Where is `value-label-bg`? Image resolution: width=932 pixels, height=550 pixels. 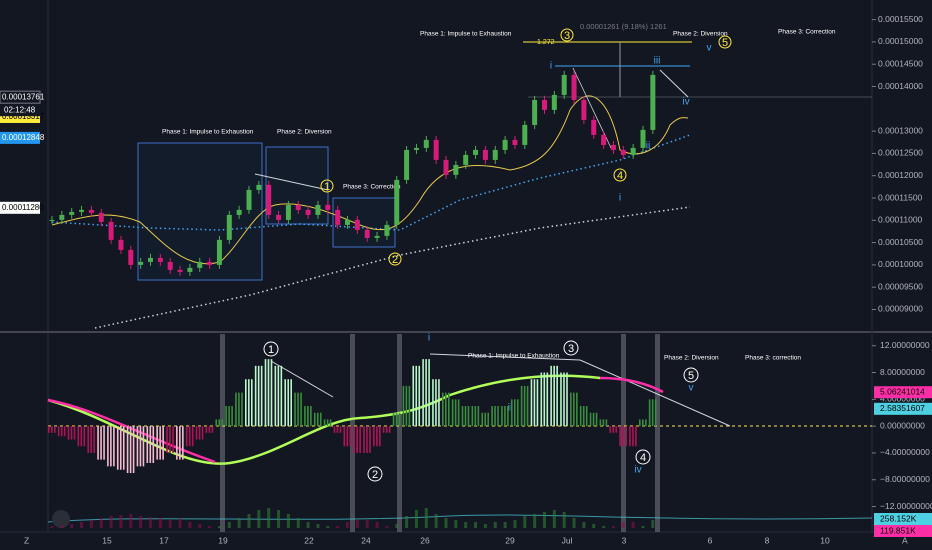
value-label-bg is located at coordinates (903, 392).